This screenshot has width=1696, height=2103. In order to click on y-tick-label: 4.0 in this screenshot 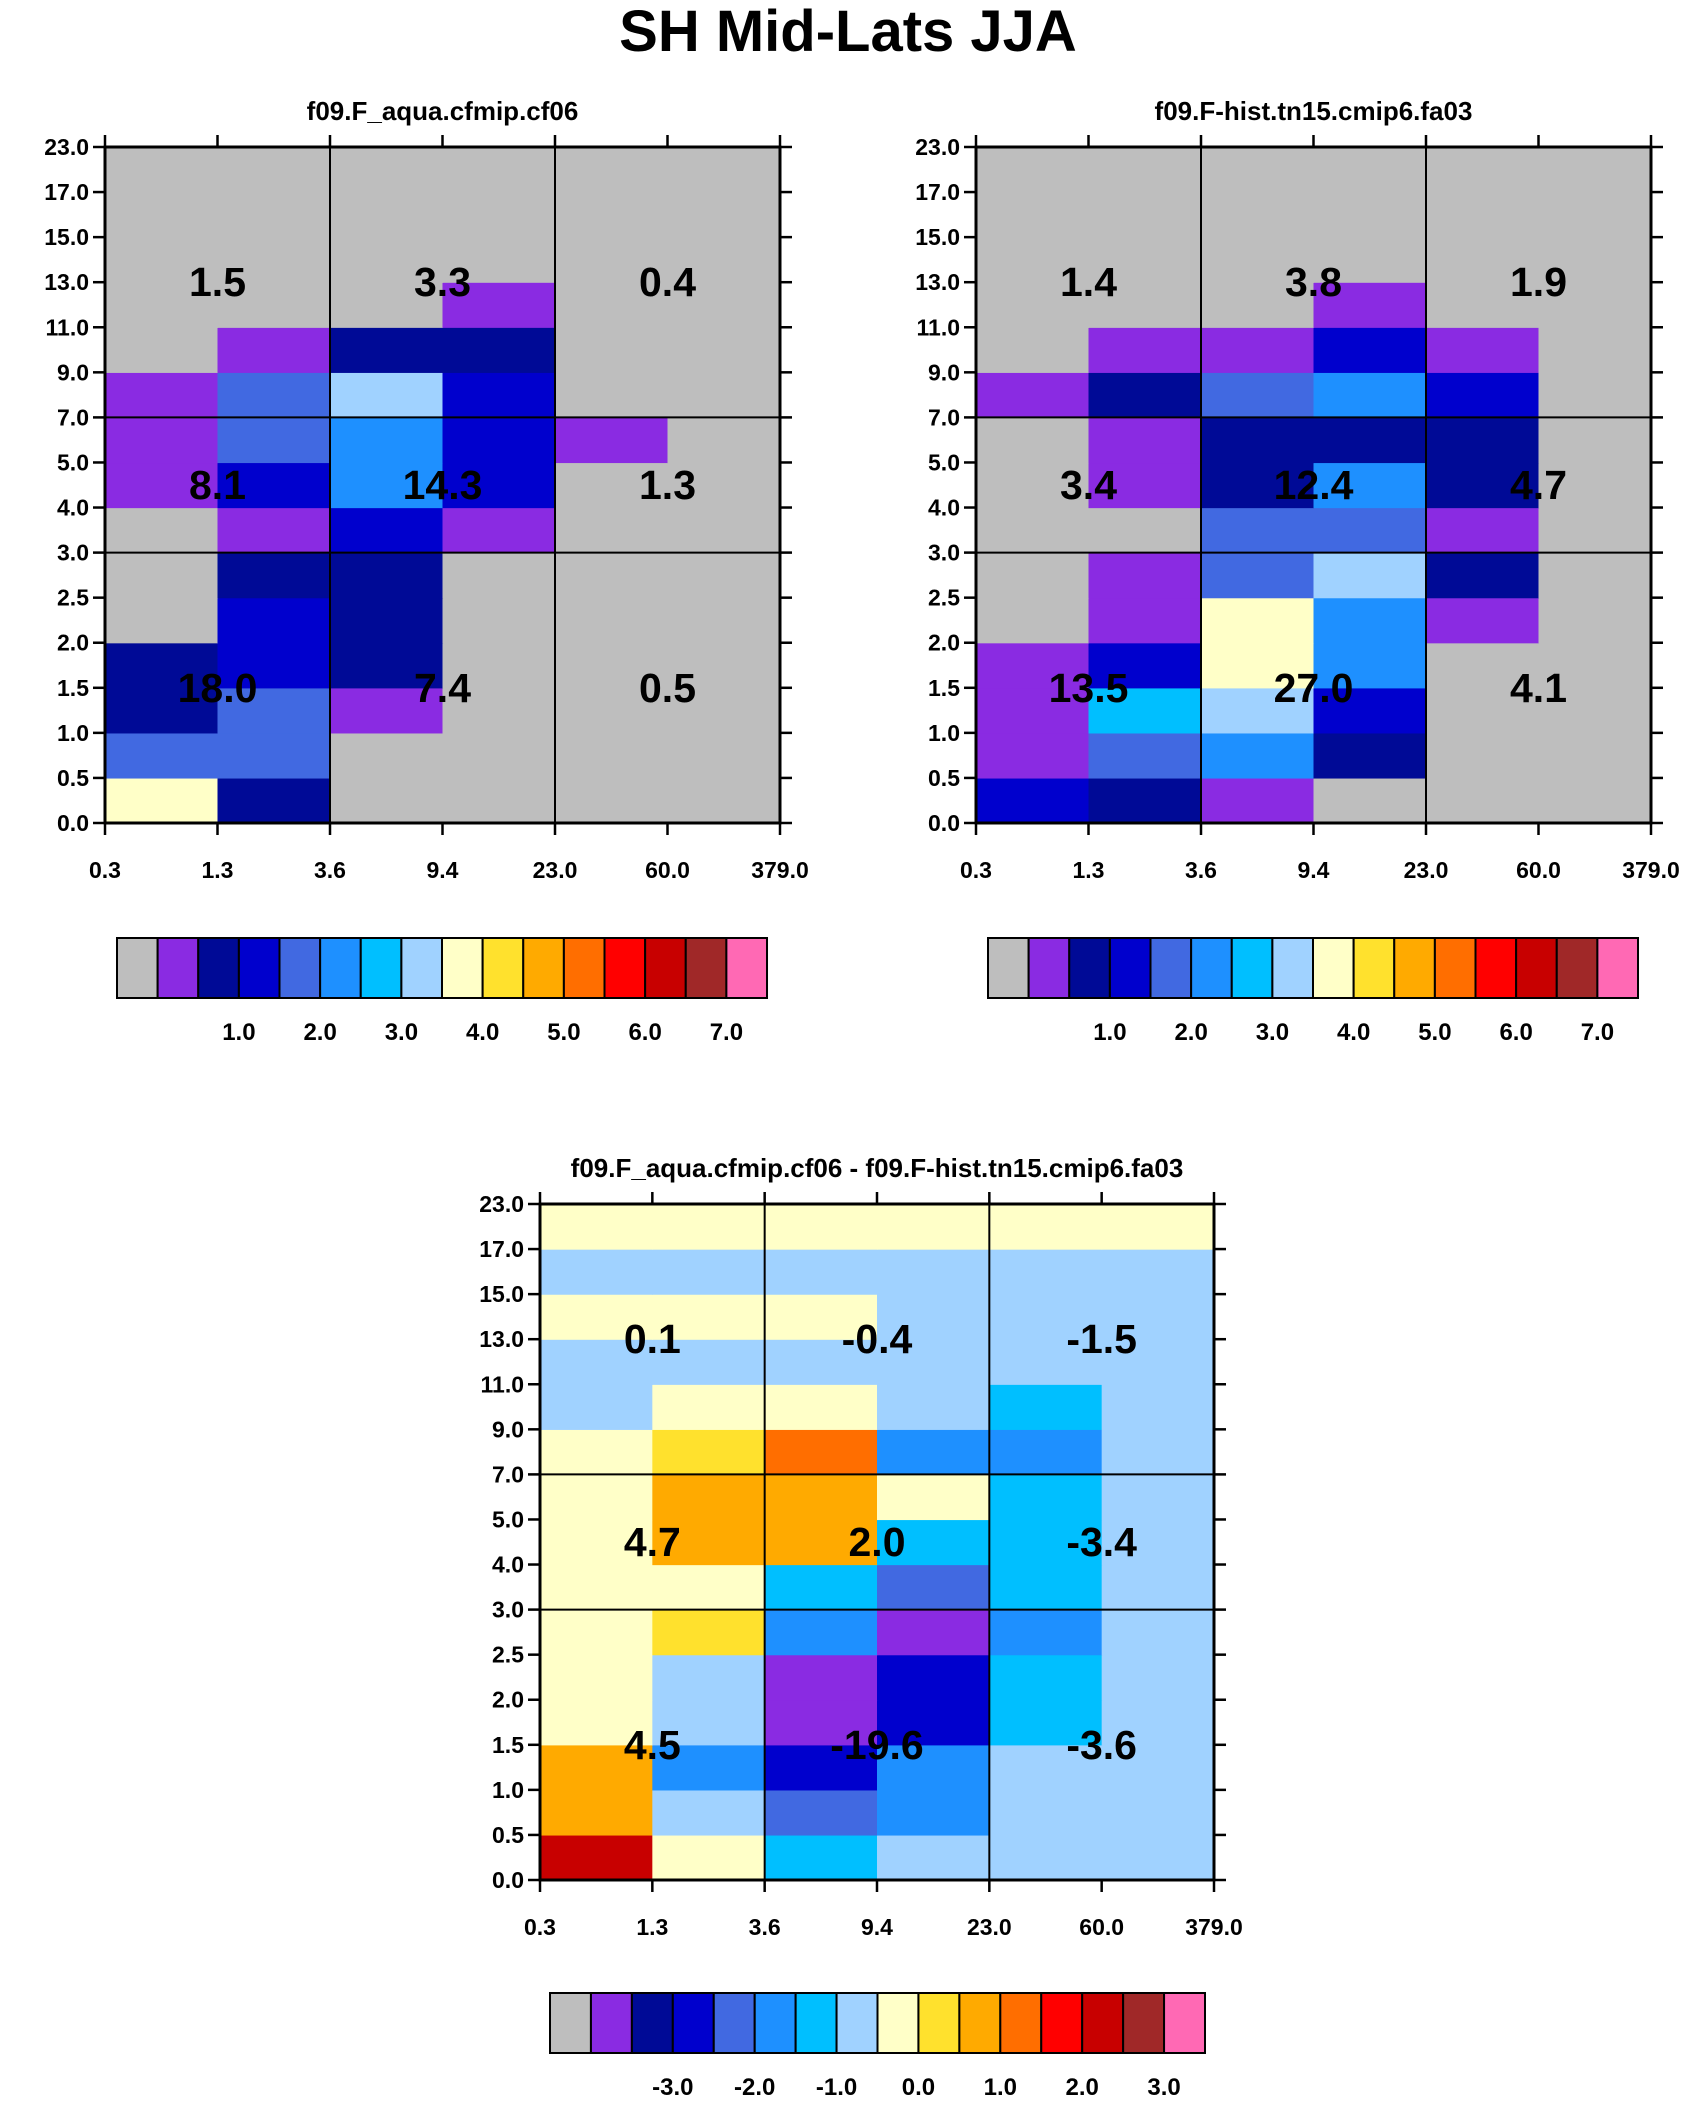, I will do `click(73, 508)`.